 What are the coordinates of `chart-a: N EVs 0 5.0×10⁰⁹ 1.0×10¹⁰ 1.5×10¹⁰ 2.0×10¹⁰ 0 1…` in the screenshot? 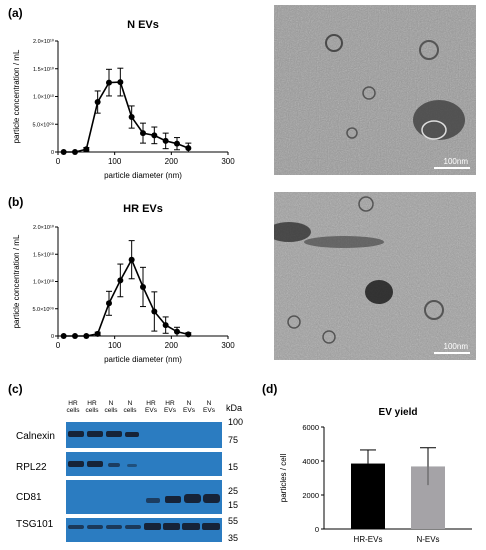 It's located at (123, 99).